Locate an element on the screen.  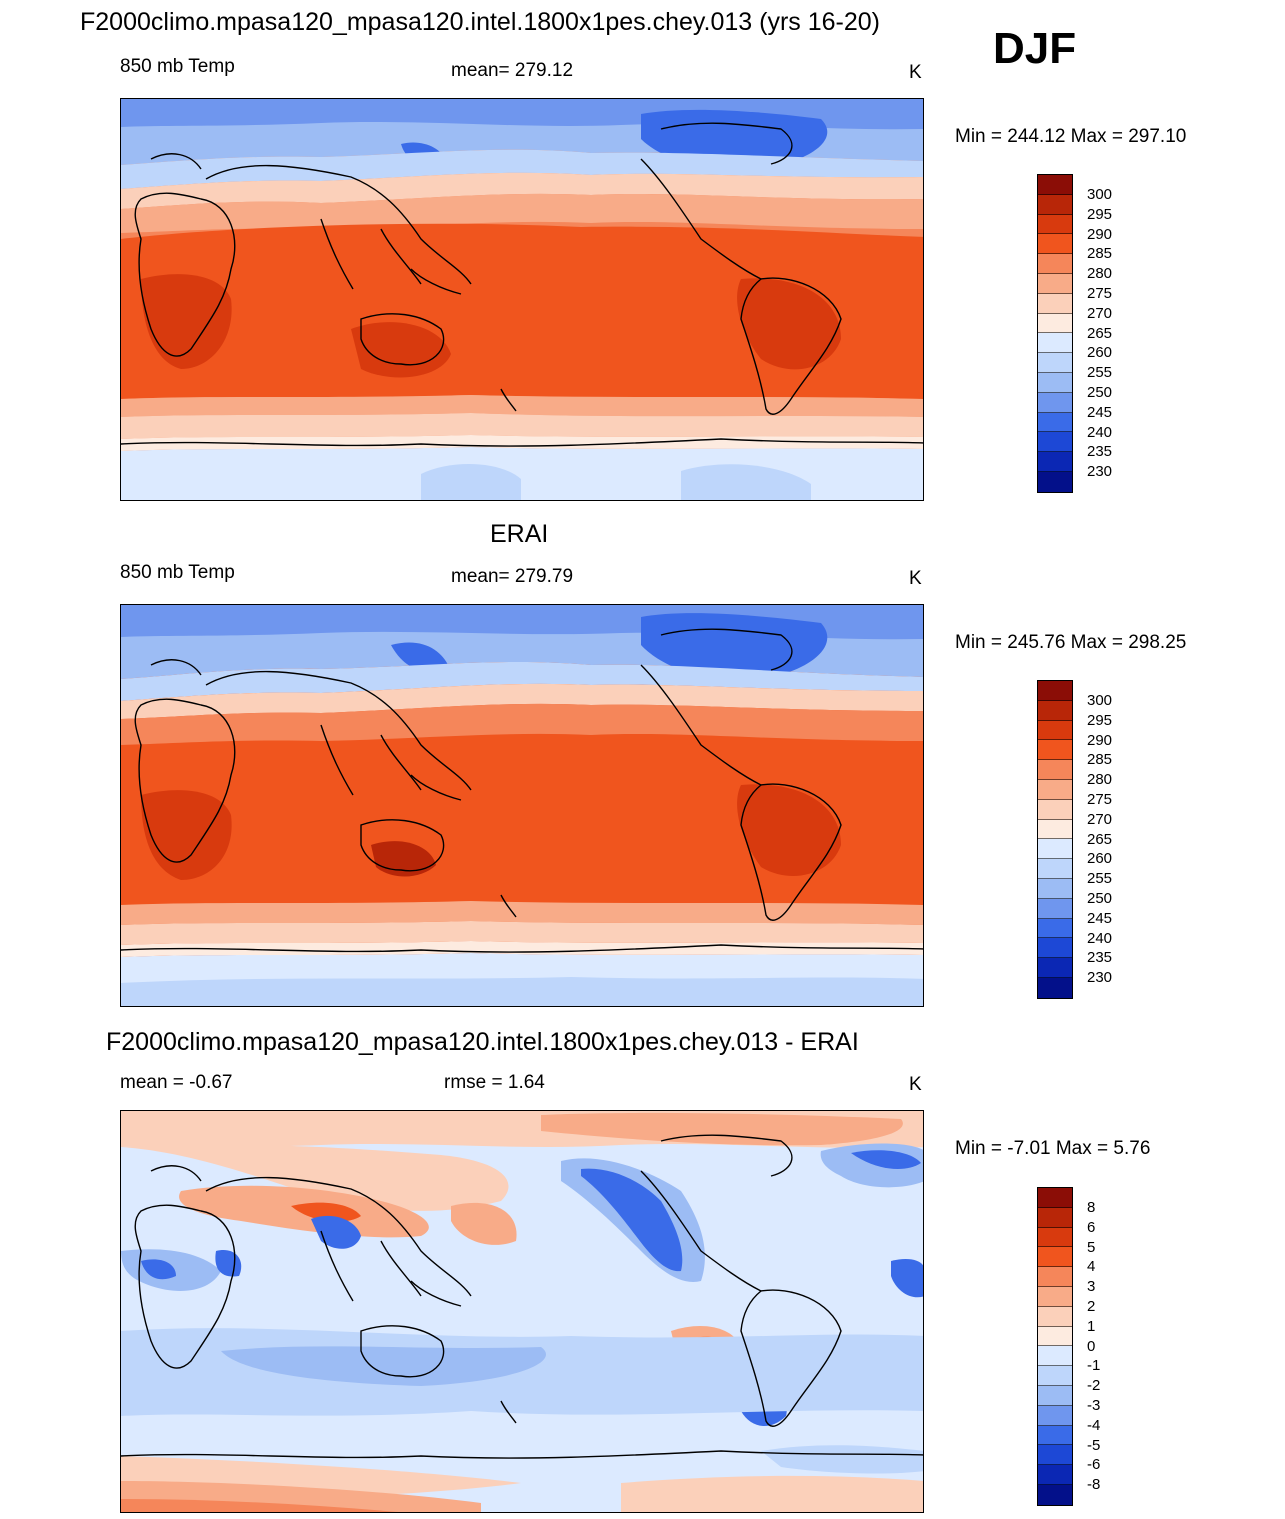
colorbar-tick-label: 285 is located at coordinates (1100, 760).